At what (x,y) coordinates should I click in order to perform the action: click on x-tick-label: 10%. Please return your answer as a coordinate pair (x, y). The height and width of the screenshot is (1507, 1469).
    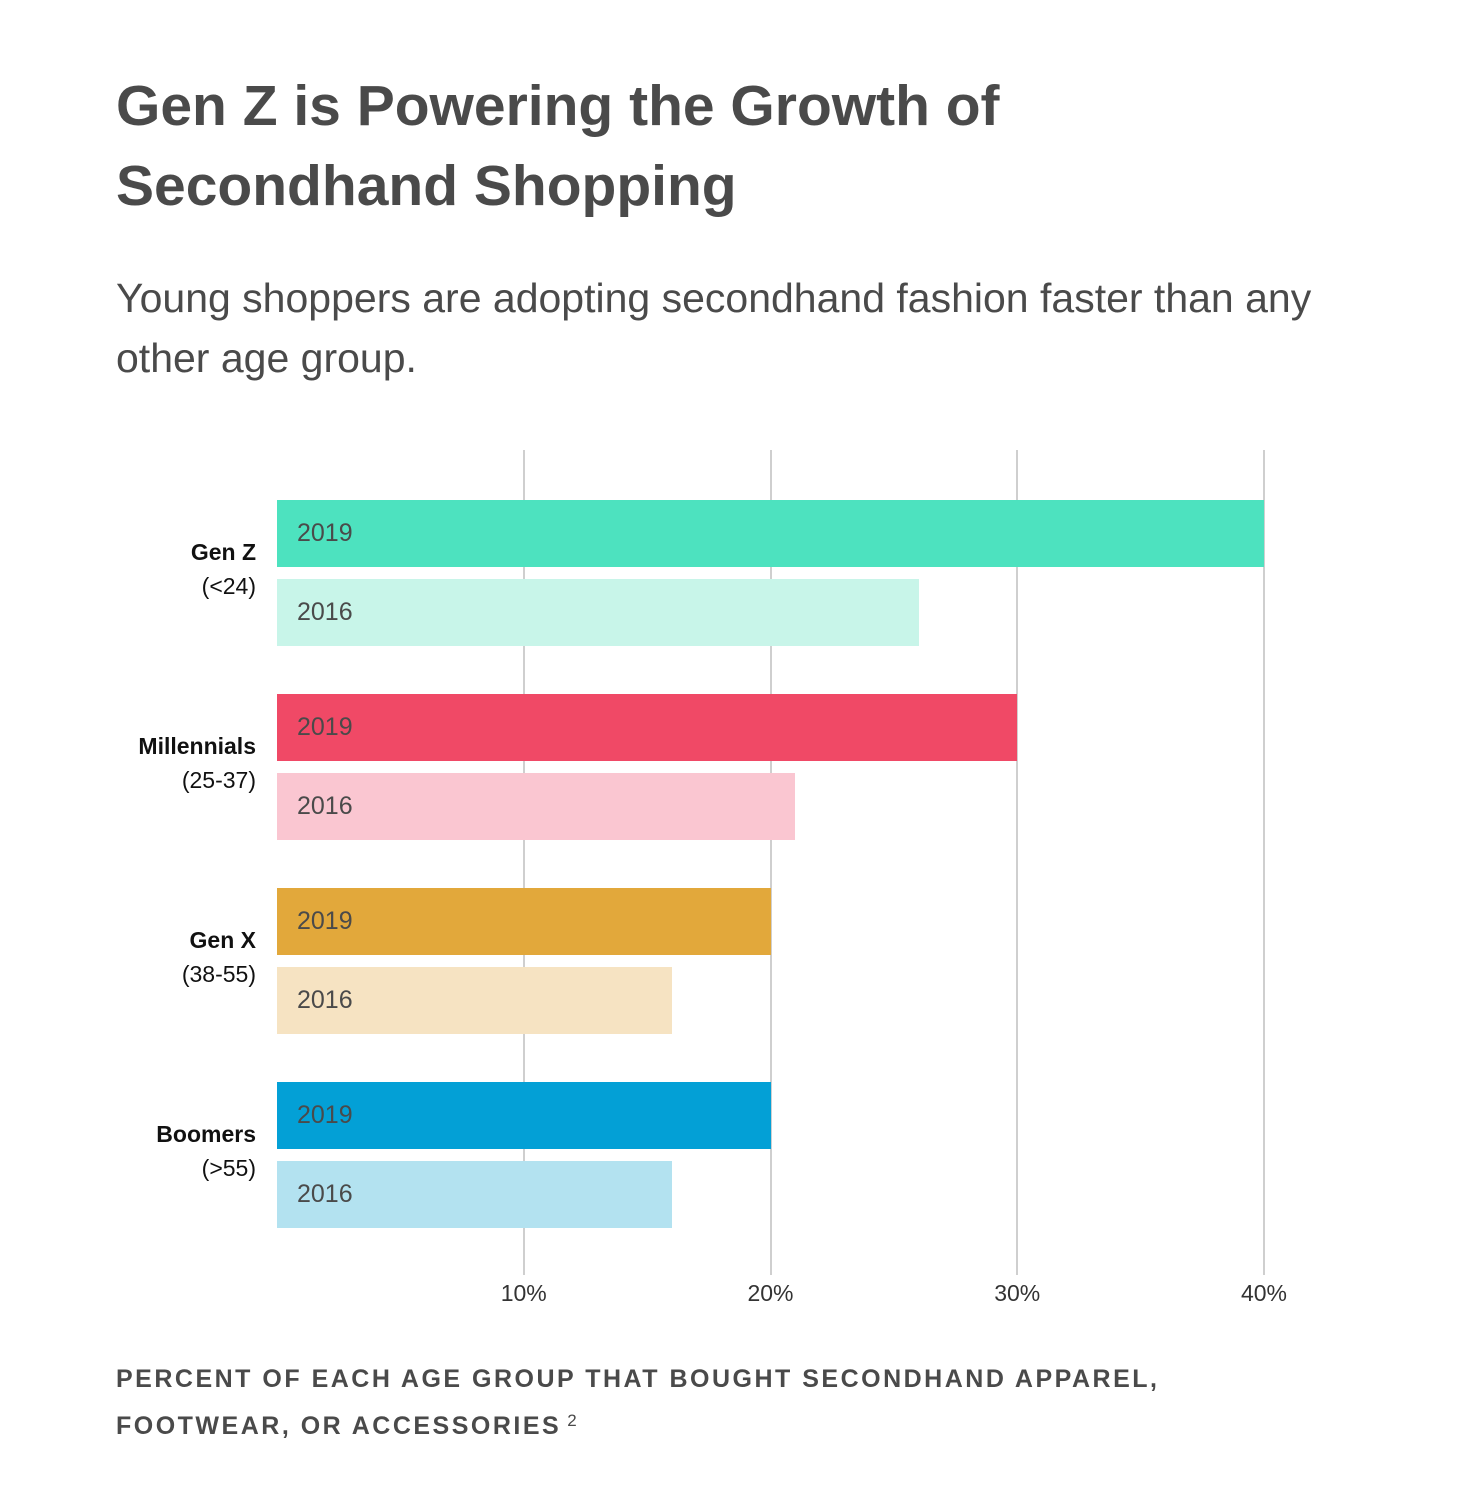
    Looking at the image, I should click on (523, 1293).